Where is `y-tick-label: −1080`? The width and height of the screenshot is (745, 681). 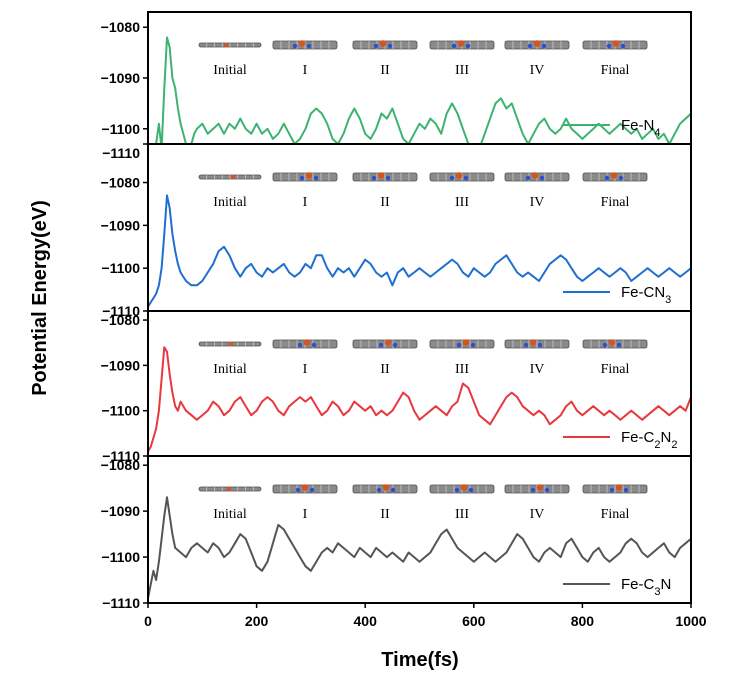 y-tick-label: −1080 is located at coordinates (121, 183).